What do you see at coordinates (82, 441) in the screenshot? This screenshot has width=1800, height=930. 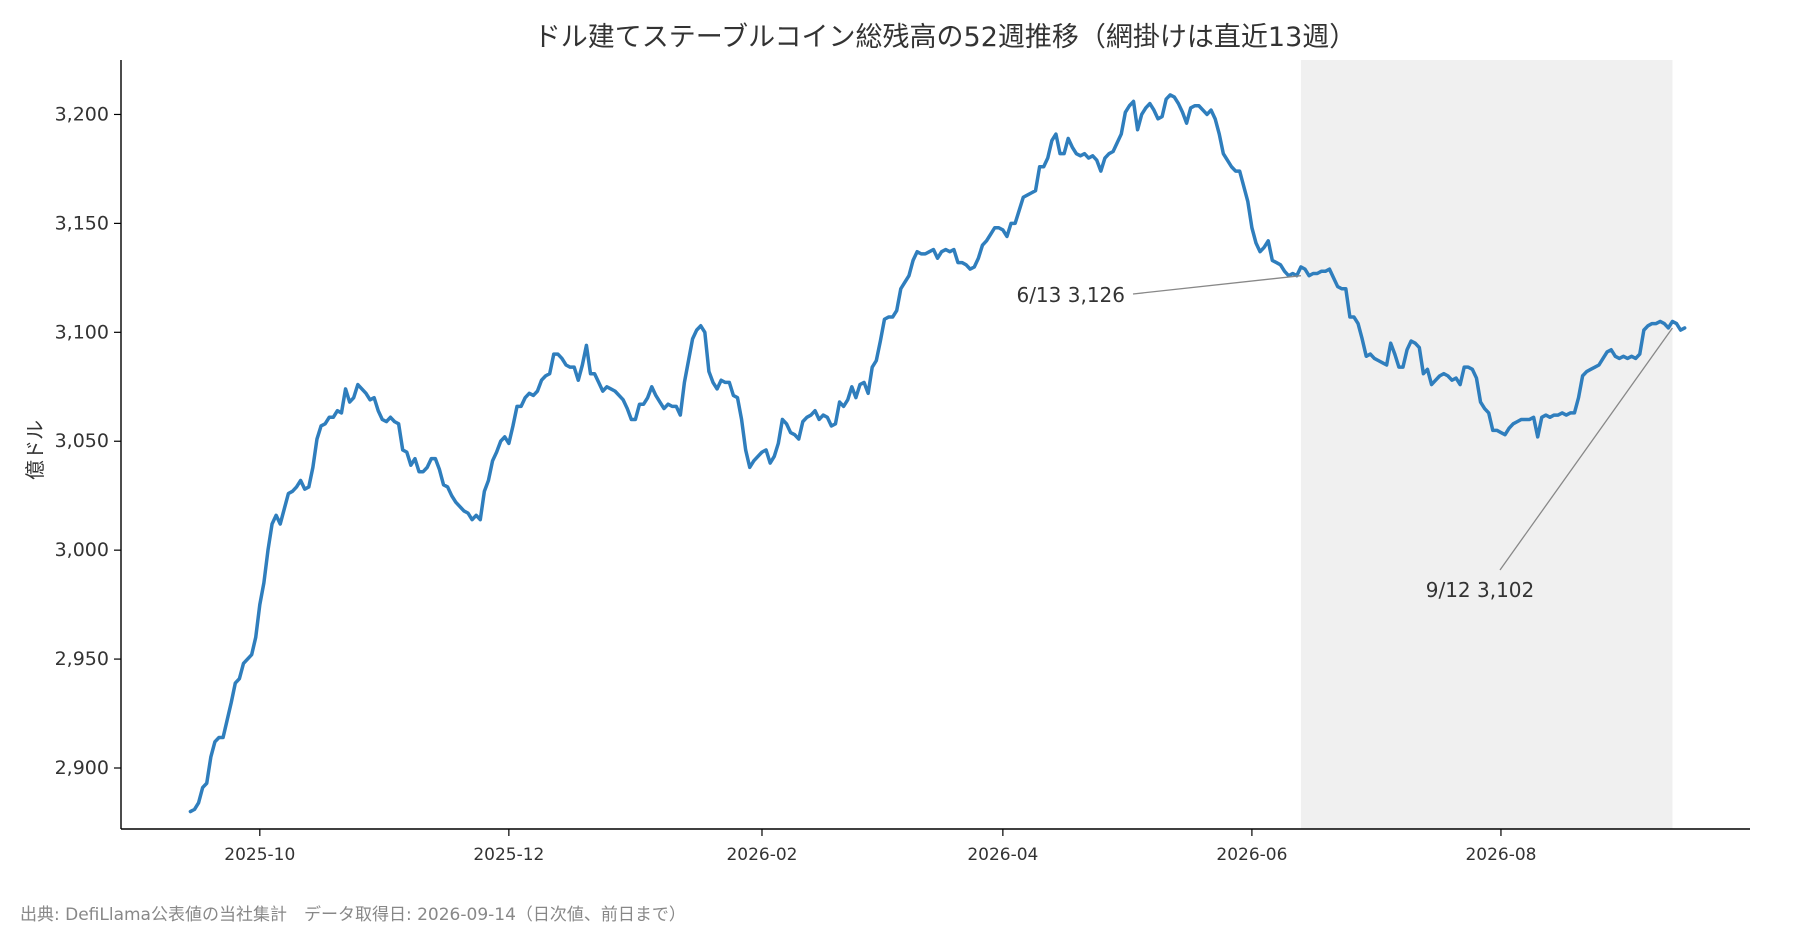 I see `y-tick-label: 3,050` at bounding box center [82, 441].